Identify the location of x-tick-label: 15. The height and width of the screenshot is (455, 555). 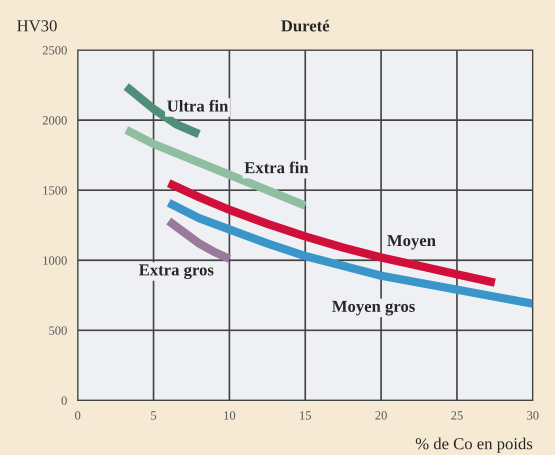
(306, 415).